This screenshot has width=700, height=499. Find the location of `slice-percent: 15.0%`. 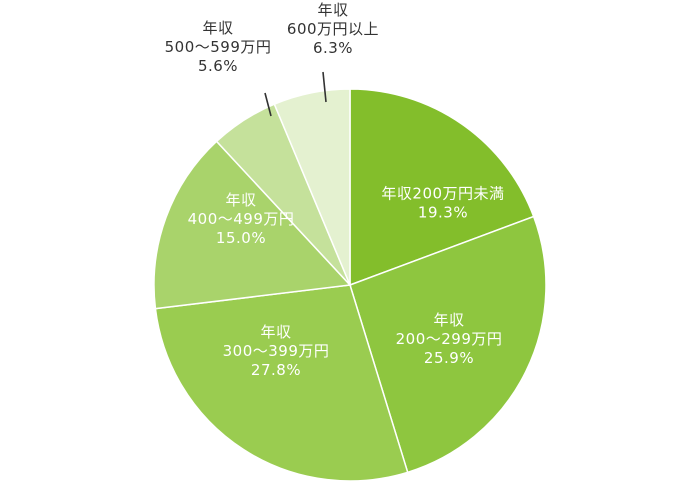

slice-percent: 15.0% is located at coordinates (241, 238).